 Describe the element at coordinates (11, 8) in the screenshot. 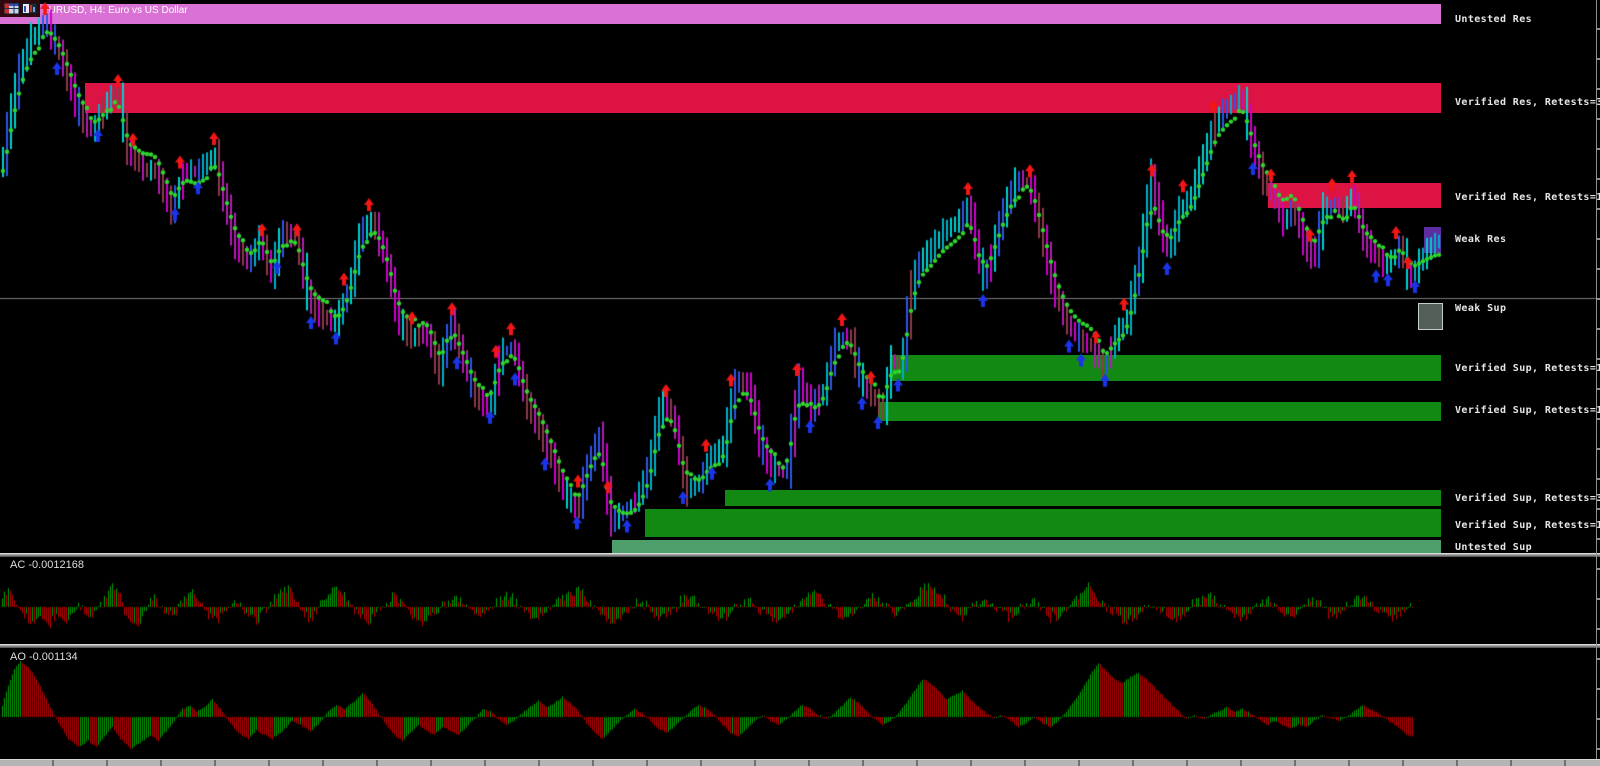

I see `data-table-icon` at that location.